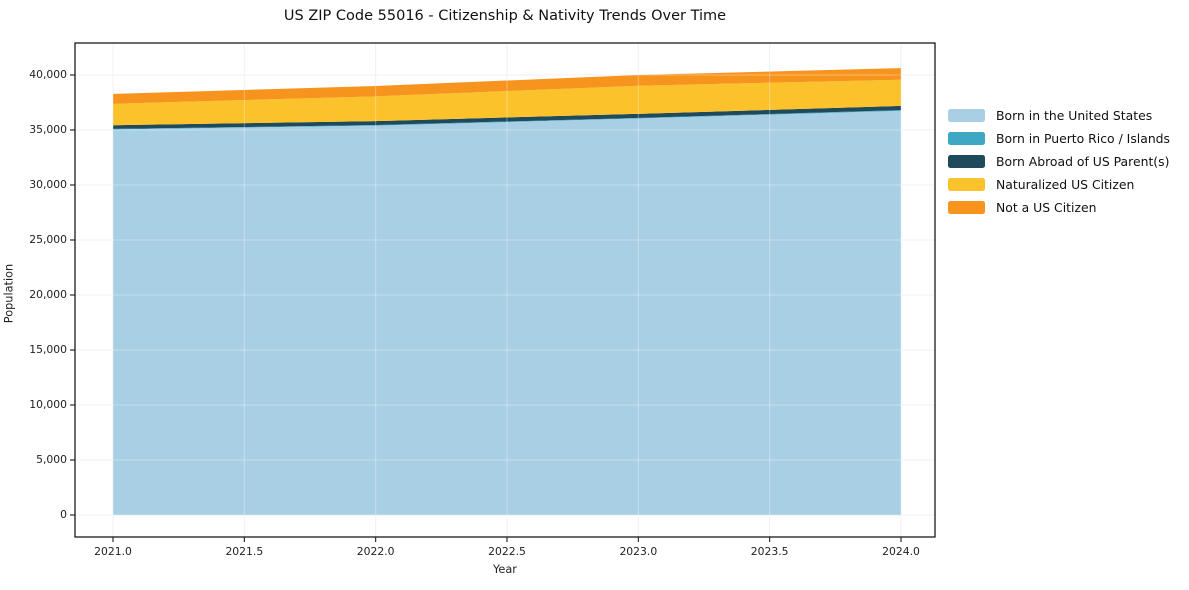 The width and height of the screenshot is (1189, 590). I want to click on area-series-born-abroad-of-us-parent-s, so click(507, 117).